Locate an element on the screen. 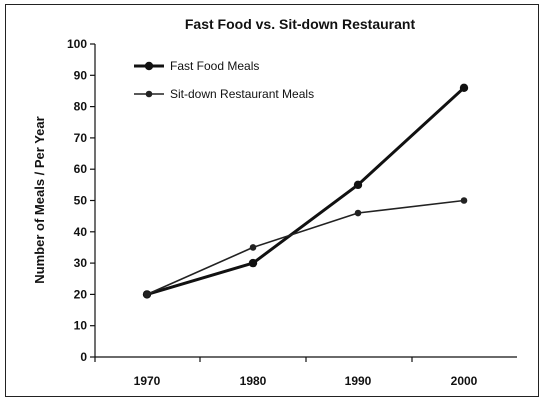 The image size is (546, 403). y-tick-label: 50 is located at coordinates (81, 201).